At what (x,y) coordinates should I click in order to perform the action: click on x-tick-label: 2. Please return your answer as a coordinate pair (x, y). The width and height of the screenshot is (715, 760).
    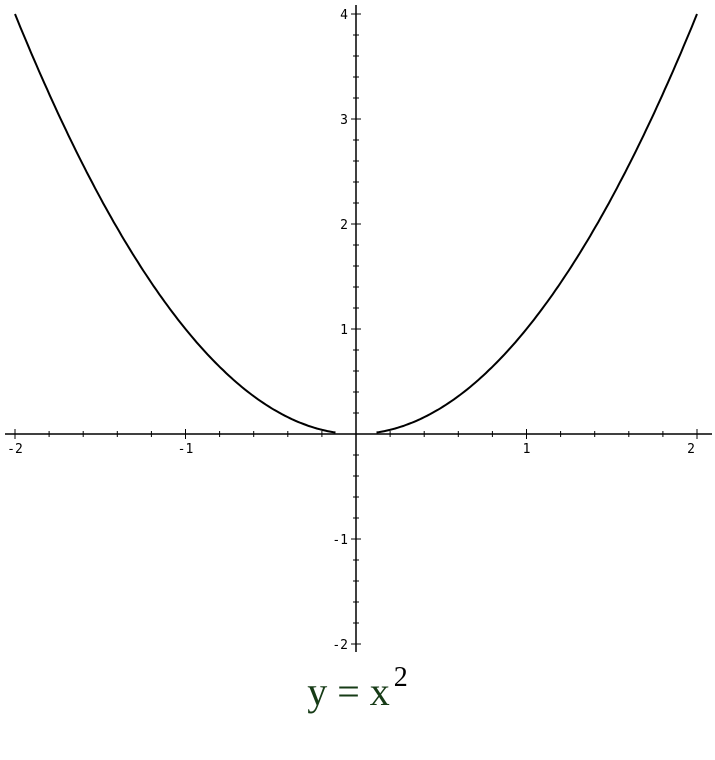
    Looking at the image, I should click on (691, 449).